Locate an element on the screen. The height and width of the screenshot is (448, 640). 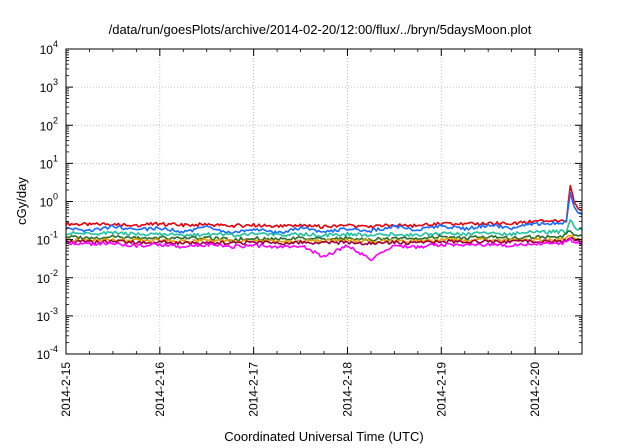
x-tick-label: 2014-2-18 is located at coordinates (347, 389).